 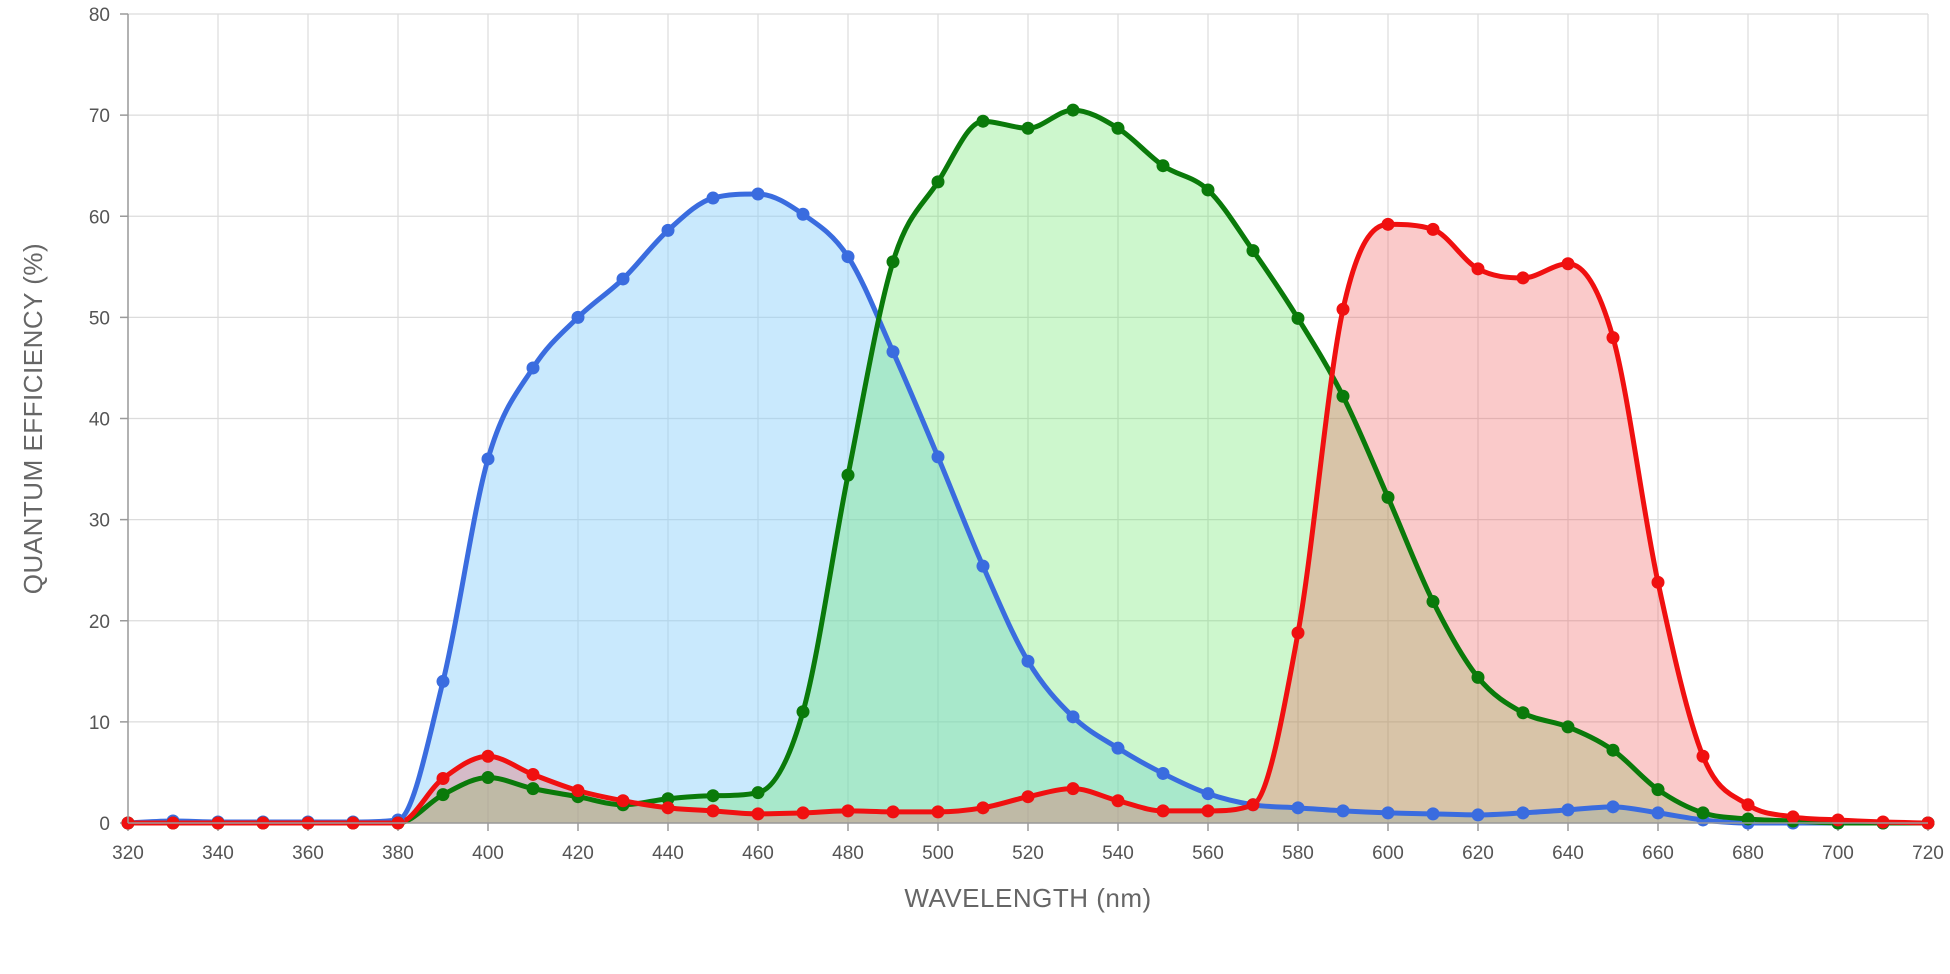 What do you see at coordinates (99, 318) in the screenshot?
I see `y-tick-label: 50` at bounding box center [99, 318].